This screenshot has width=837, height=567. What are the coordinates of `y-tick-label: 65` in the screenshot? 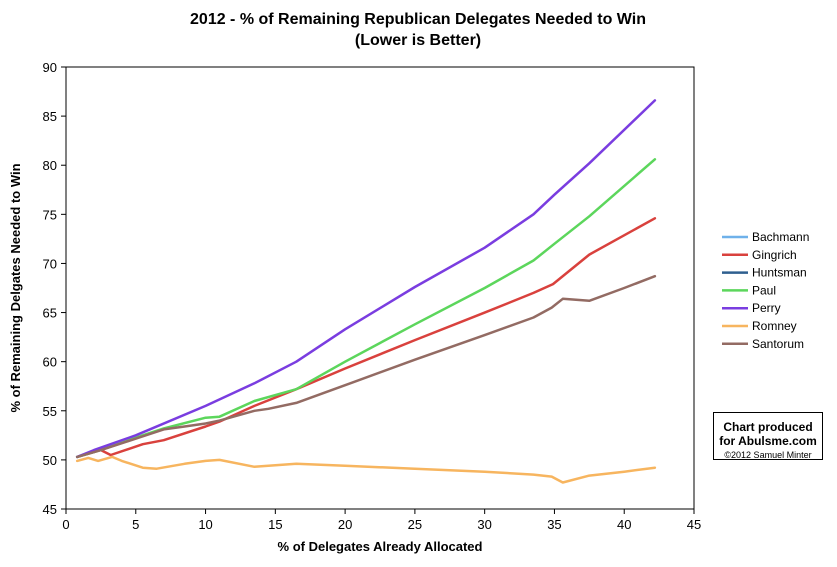 It's located at (50, 313).